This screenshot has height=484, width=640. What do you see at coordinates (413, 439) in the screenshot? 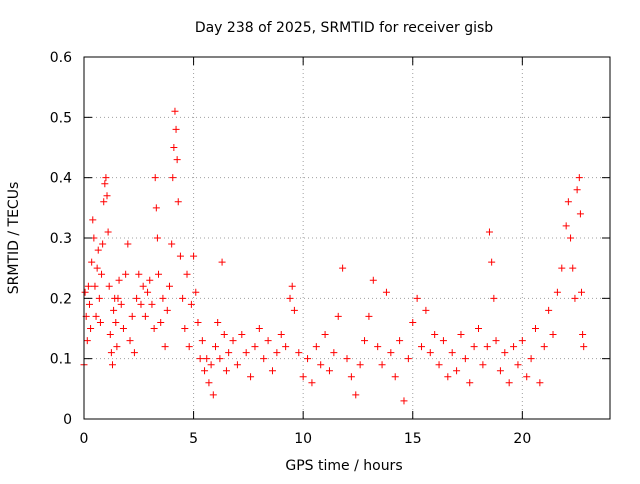
I see `x-tick-label: 15` at bounding box center [413, 439].